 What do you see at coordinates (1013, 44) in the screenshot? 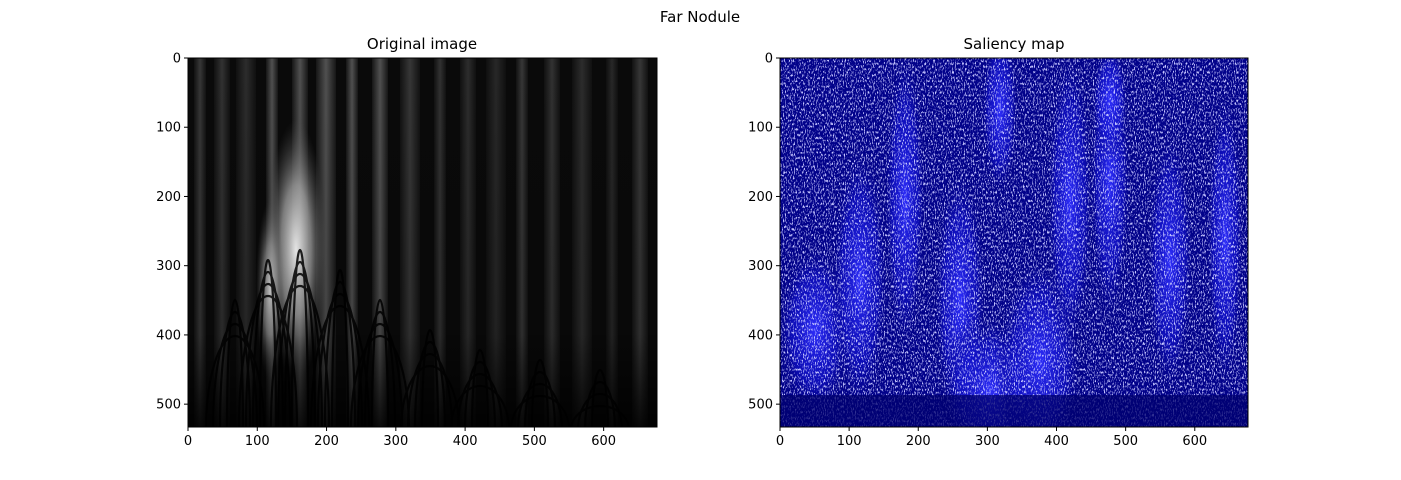
I see `panel-title: Saliency map` at bounding box center [1013, 44].